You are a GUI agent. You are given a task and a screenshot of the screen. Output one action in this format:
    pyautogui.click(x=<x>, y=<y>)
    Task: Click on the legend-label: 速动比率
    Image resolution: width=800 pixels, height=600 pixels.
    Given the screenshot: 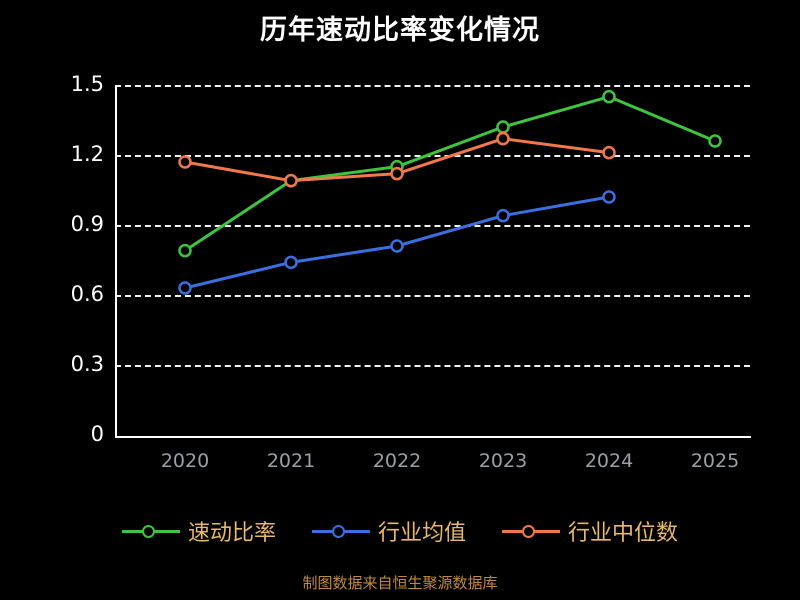 What is the action you would take?
    pyautogui.click(x=231, y=533)
    